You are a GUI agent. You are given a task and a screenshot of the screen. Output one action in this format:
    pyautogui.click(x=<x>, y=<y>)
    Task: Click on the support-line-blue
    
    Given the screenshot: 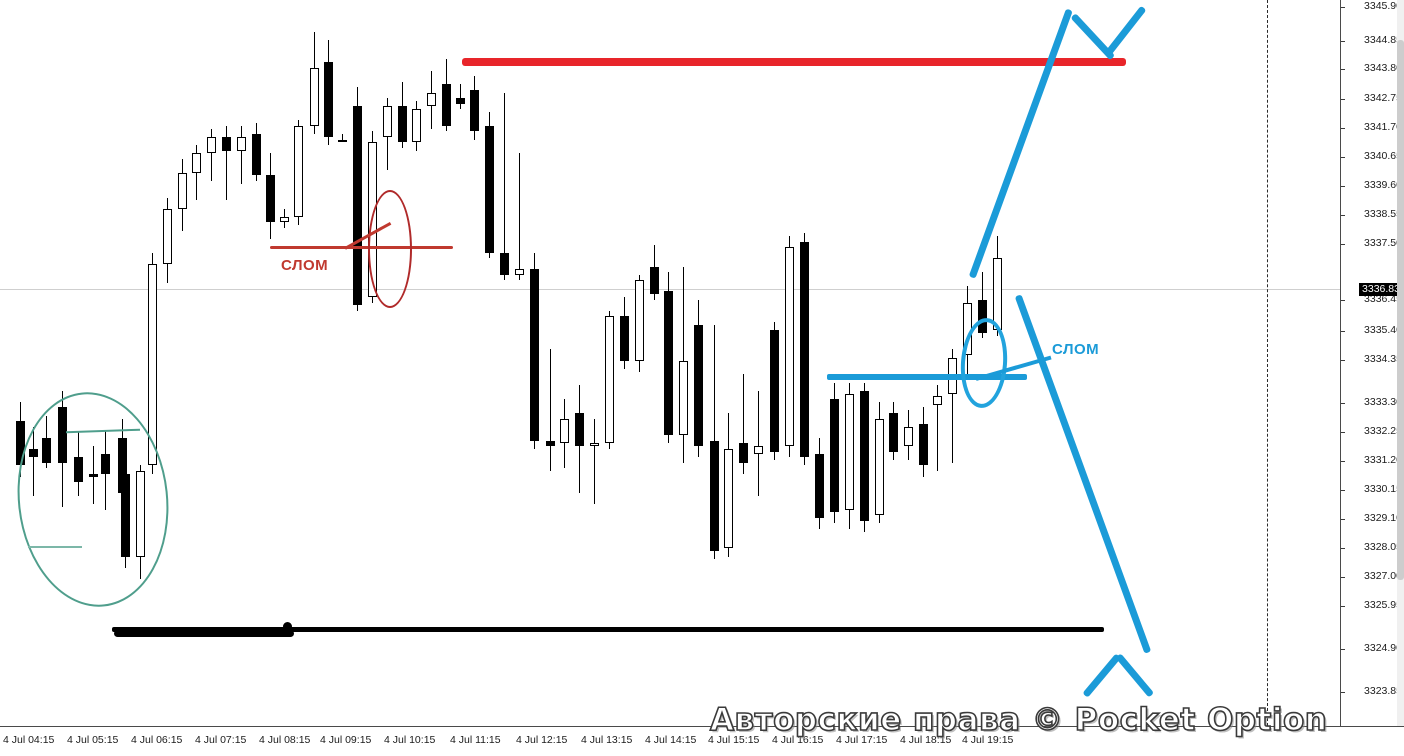 What is the action you would take?
    pyautogui.click(x=927, y=377)
    